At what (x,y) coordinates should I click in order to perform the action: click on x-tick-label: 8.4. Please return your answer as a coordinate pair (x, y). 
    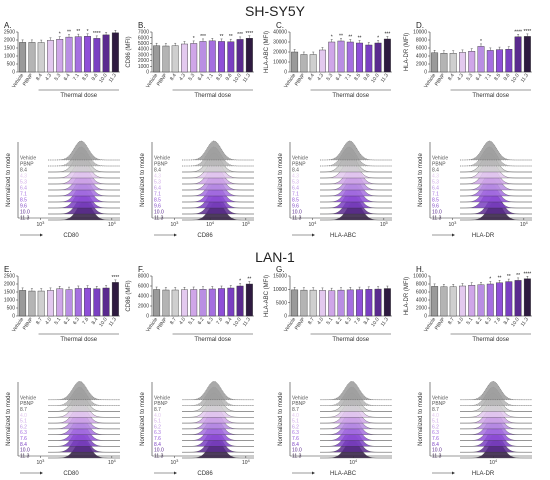
    Looking at the image, I should click on (367, 321).